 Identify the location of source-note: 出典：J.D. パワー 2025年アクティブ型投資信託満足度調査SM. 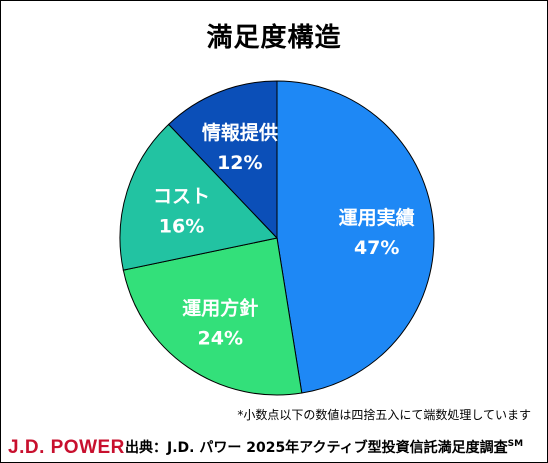
(324, 447).